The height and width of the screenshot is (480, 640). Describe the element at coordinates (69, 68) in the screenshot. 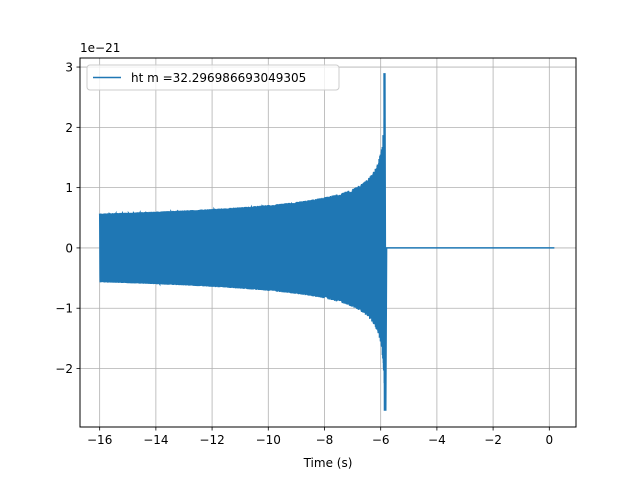

I see `y-tick-label: 3` at that location.